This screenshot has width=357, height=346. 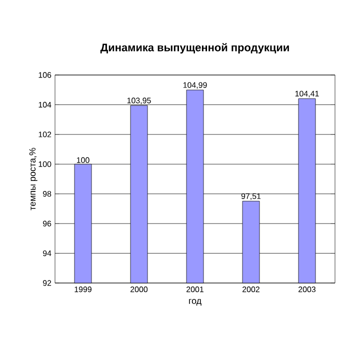 What do you see at coordinates (33, 179) in the screenshot?
I see `y-axis-title: темпы роста,%` at bounding box center [33, 179].